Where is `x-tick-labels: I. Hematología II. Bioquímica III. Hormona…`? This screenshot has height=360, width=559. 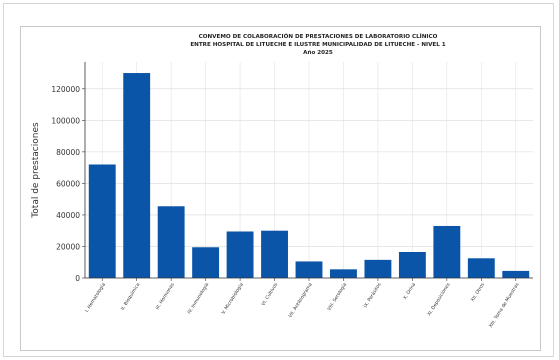 x-tick-labels: I. Hematología II. Bioquímica III. Hormona… is located at coordinates (302, 305).